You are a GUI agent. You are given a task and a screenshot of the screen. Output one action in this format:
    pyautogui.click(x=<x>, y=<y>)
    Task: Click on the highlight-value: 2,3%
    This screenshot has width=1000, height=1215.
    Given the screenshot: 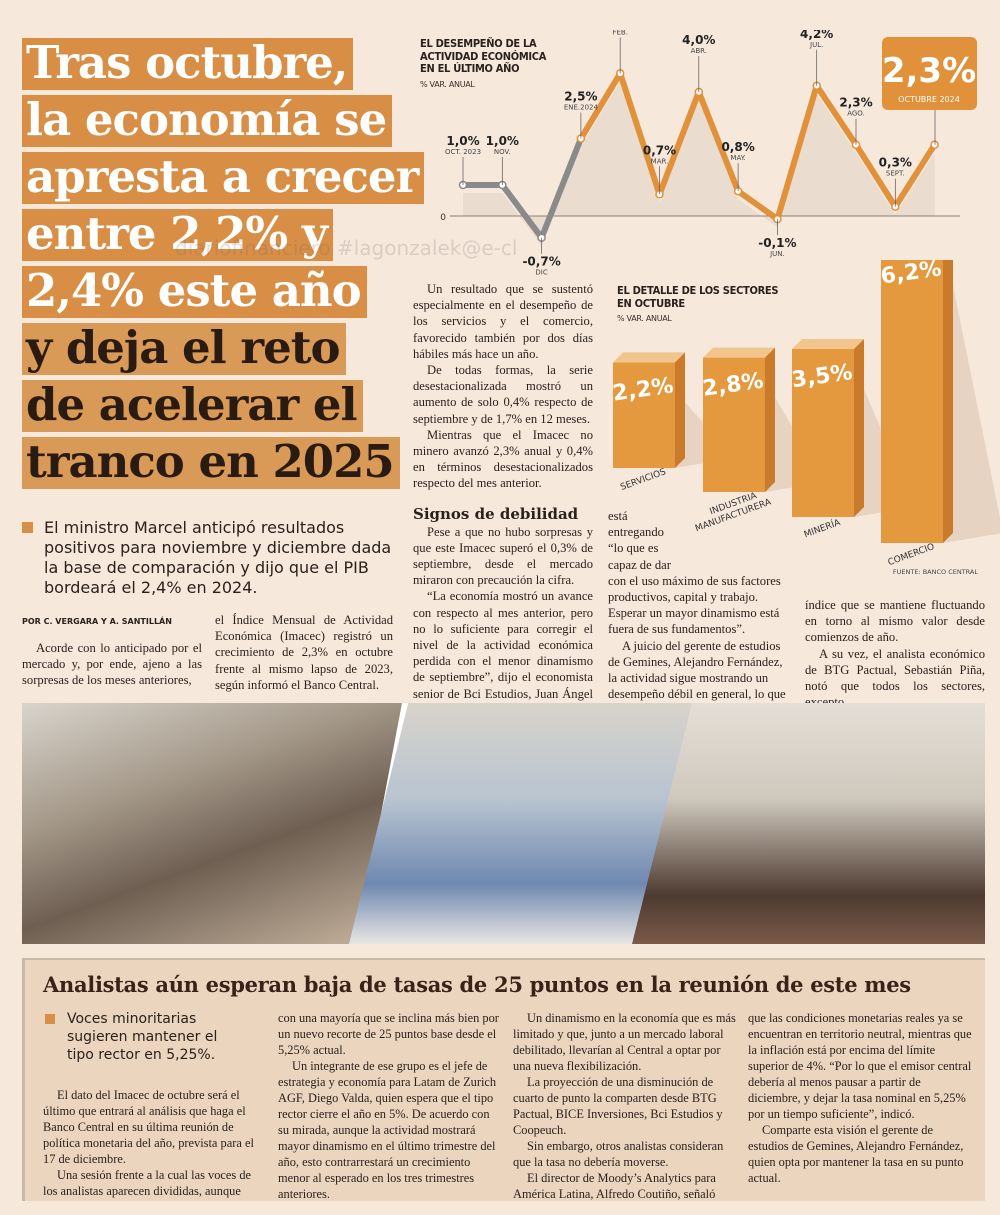 What is the action you would take?
    pyautogui.click(x=929, y=71)
    